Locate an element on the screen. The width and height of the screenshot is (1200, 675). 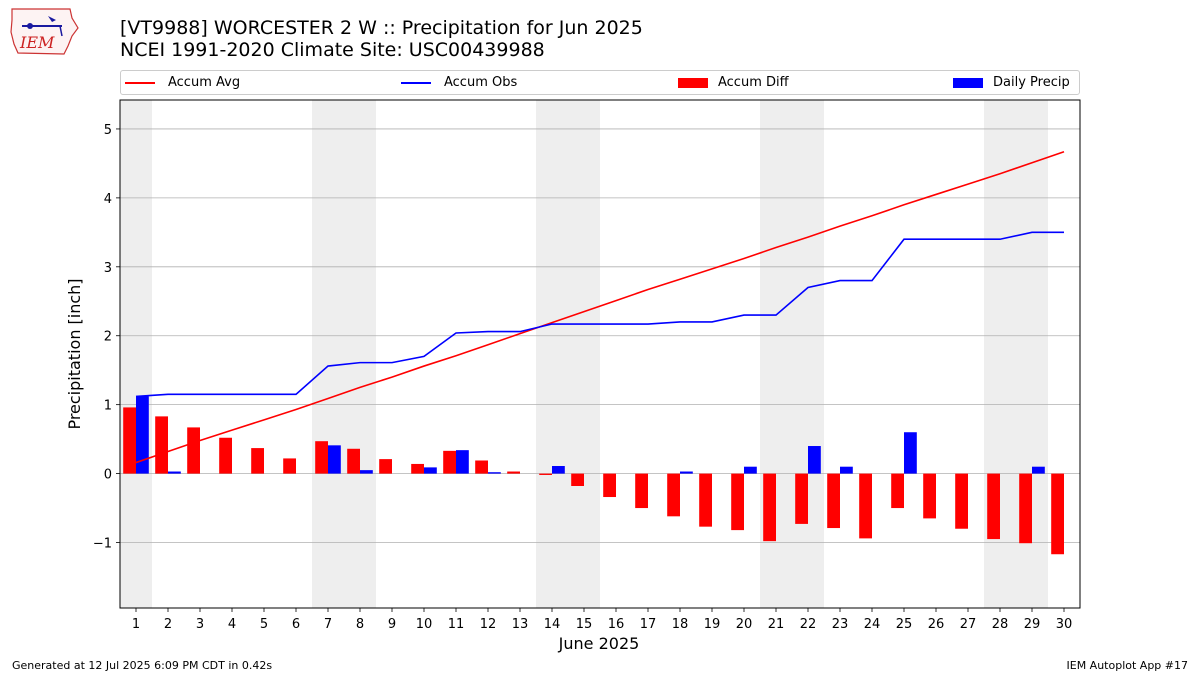
x-tick-label: 22 is located at coordinates (808, 624).